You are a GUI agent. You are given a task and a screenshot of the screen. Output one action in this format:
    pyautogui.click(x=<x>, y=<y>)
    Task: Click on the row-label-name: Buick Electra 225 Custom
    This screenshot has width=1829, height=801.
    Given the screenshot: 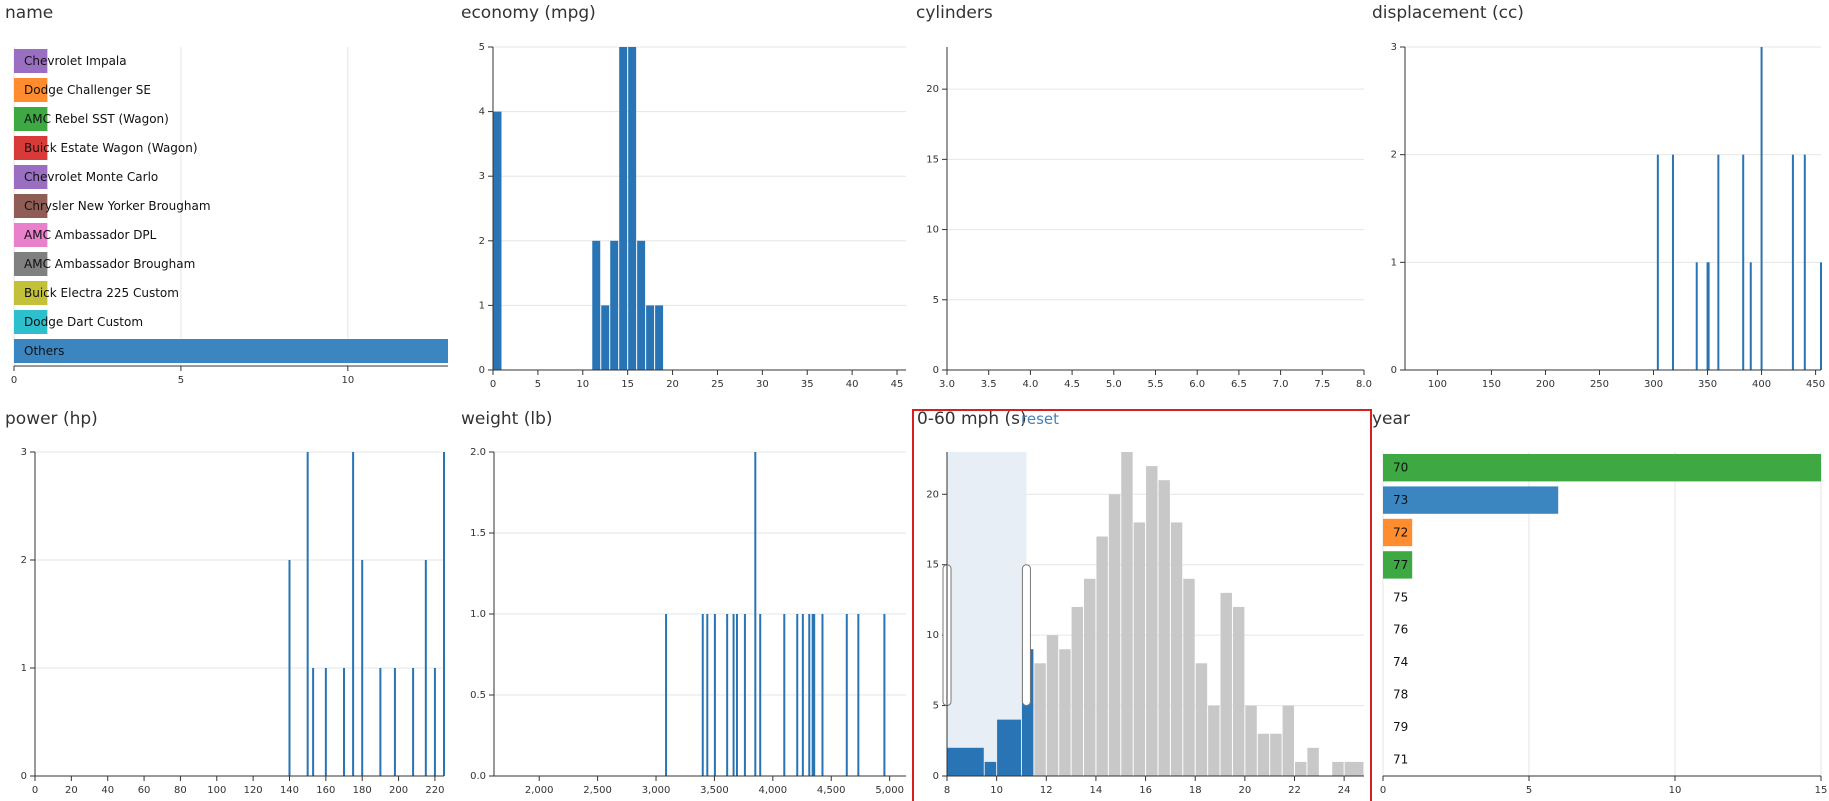 What is the action you would take?
    pyautogui.click(x=101, y=293)
    